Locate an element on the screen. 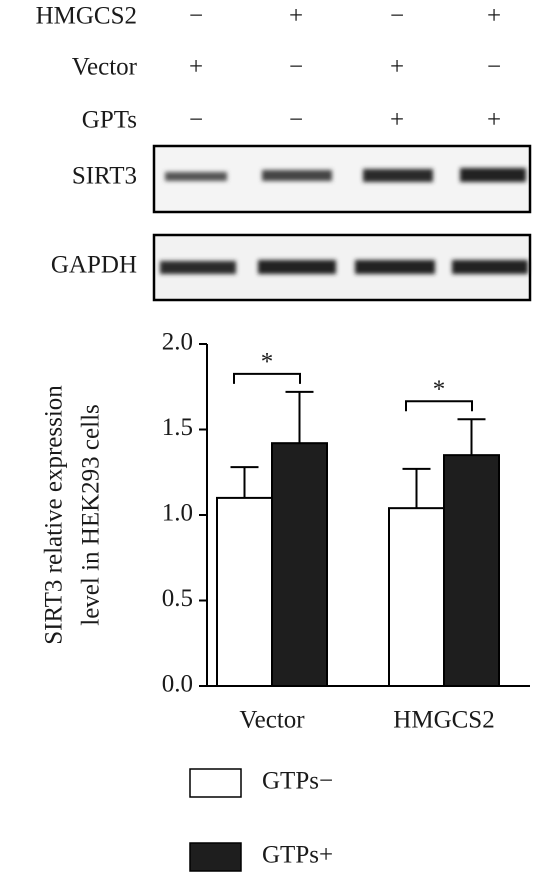  y-tick-label: 2.0 is located at coordinates (177, 342).